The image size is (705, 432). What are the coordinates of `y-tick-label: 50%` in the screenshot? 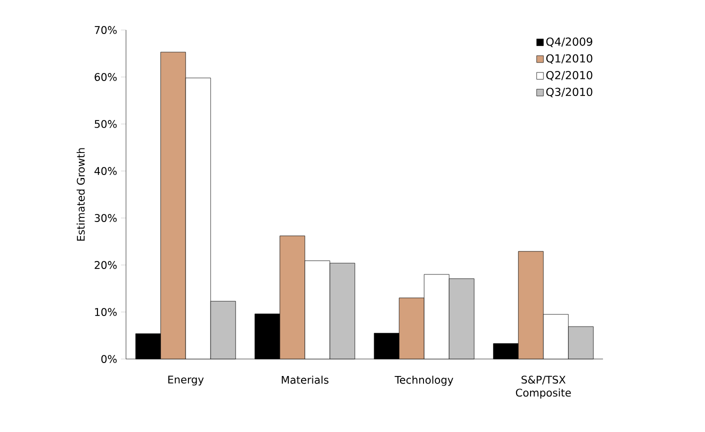 It's located at (105, 124).